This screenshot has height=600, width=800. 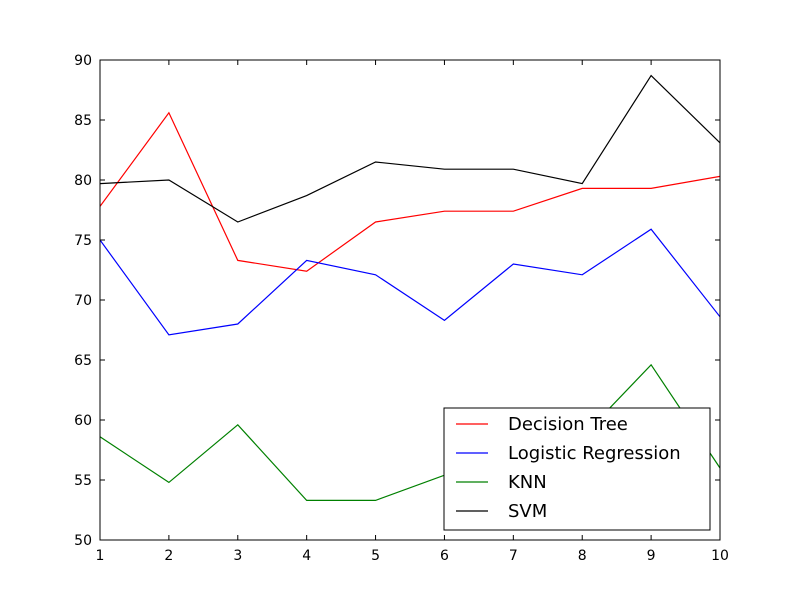 What do you see at coordinates (582, 556) in the screenshot?
I see `x-tick-label: 8` at bounding box center [582, 556].